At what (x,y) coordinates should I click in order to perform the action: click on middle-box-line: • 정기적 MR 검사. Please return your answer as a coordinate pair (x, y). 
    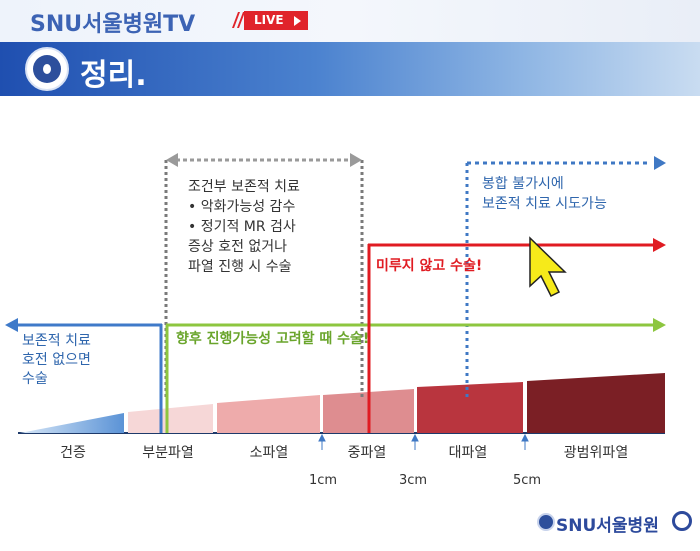
    Looking at the image, I should click on (242, 227).